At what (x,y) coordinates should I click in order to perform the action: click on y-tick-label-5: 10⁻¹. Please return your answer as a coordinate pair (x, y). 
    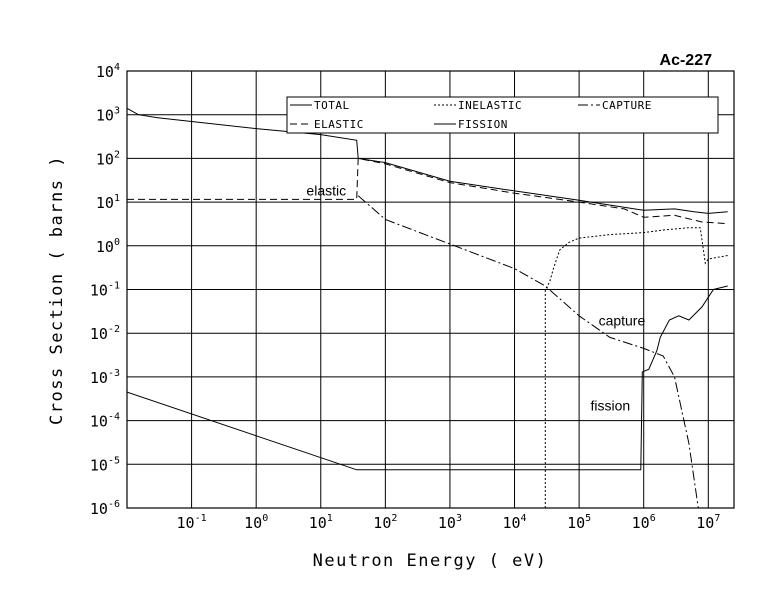
    Looking at the image, I should click on (105, 290).